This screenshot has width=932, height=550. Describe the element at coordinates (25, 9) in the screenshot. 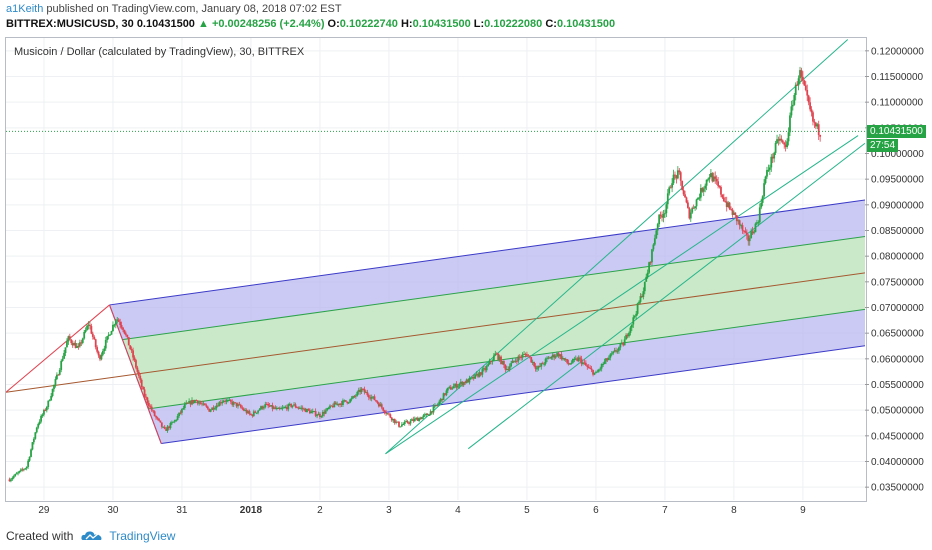

I see `author-link: a1Keith` at that location.